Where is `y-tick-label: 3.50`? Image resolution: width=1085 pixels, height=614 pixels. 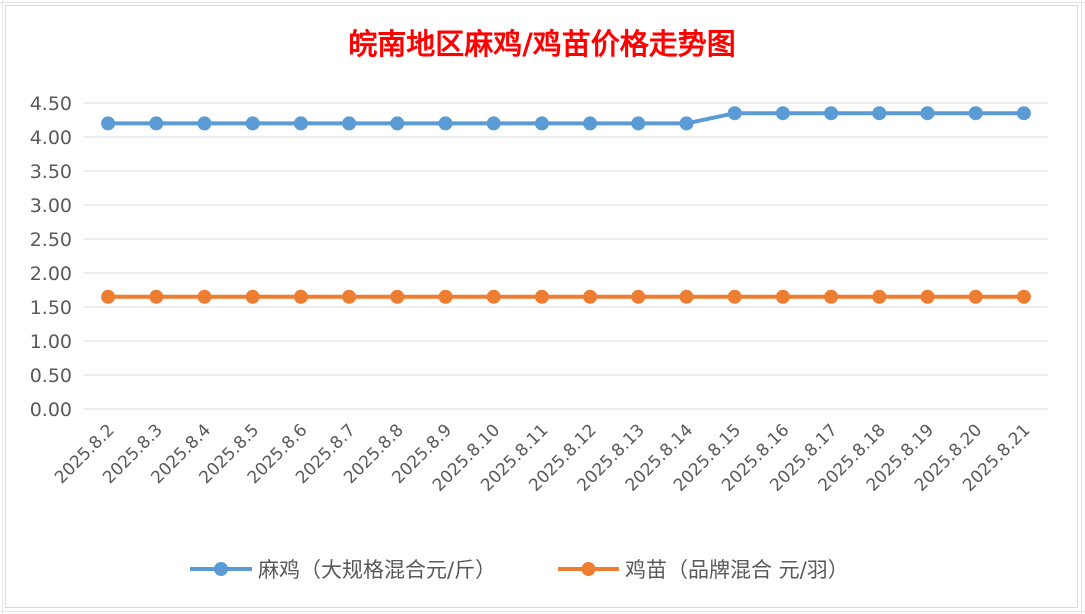
y-tick-label: 3.50 is located at coordinates (51, 172).